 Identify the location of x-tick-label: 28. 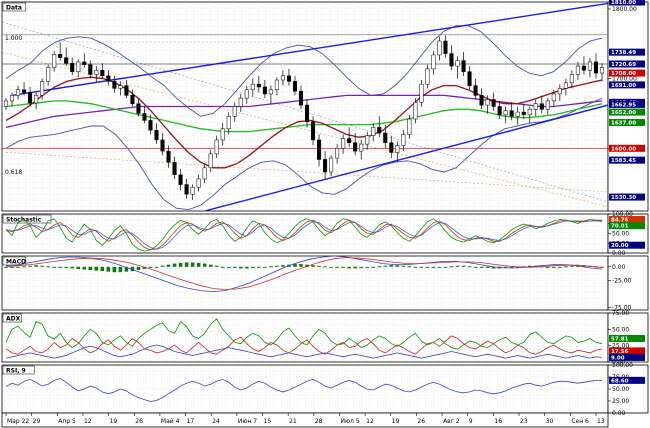
(319, 421).